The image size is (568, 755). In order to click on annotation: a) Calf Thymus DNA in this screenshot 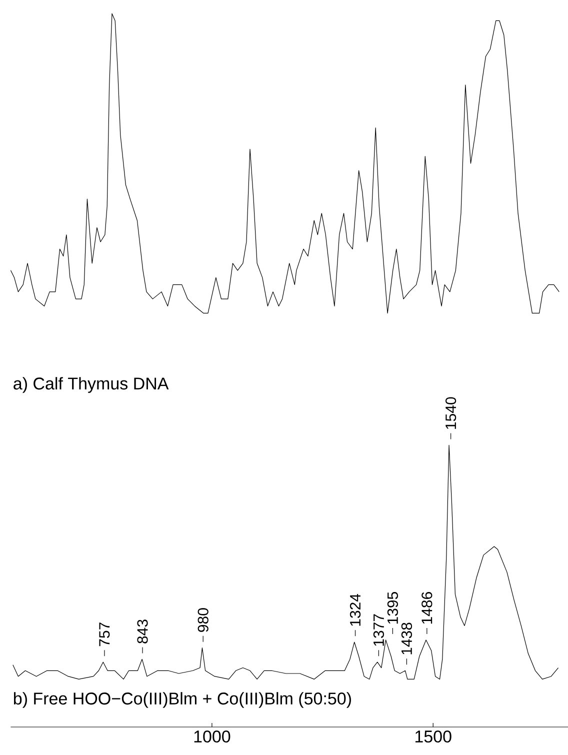, I will do `click(91, 385)`.